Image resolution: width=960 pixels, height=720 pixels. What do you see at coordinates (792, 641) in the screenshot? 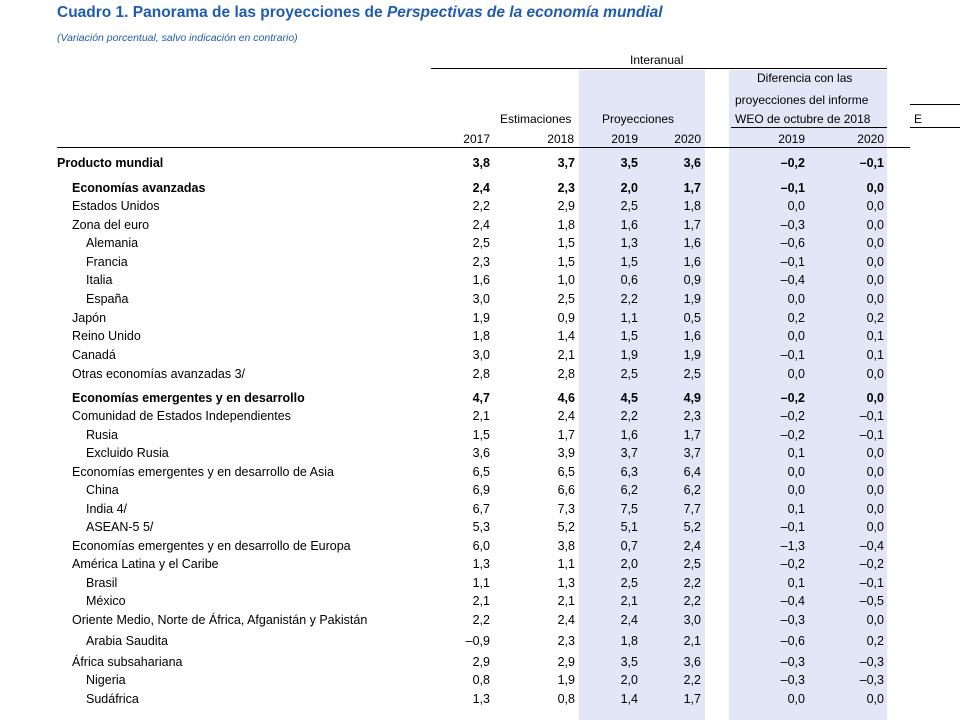
I see `row-value: –0,6` at bounding box center [792, 641].